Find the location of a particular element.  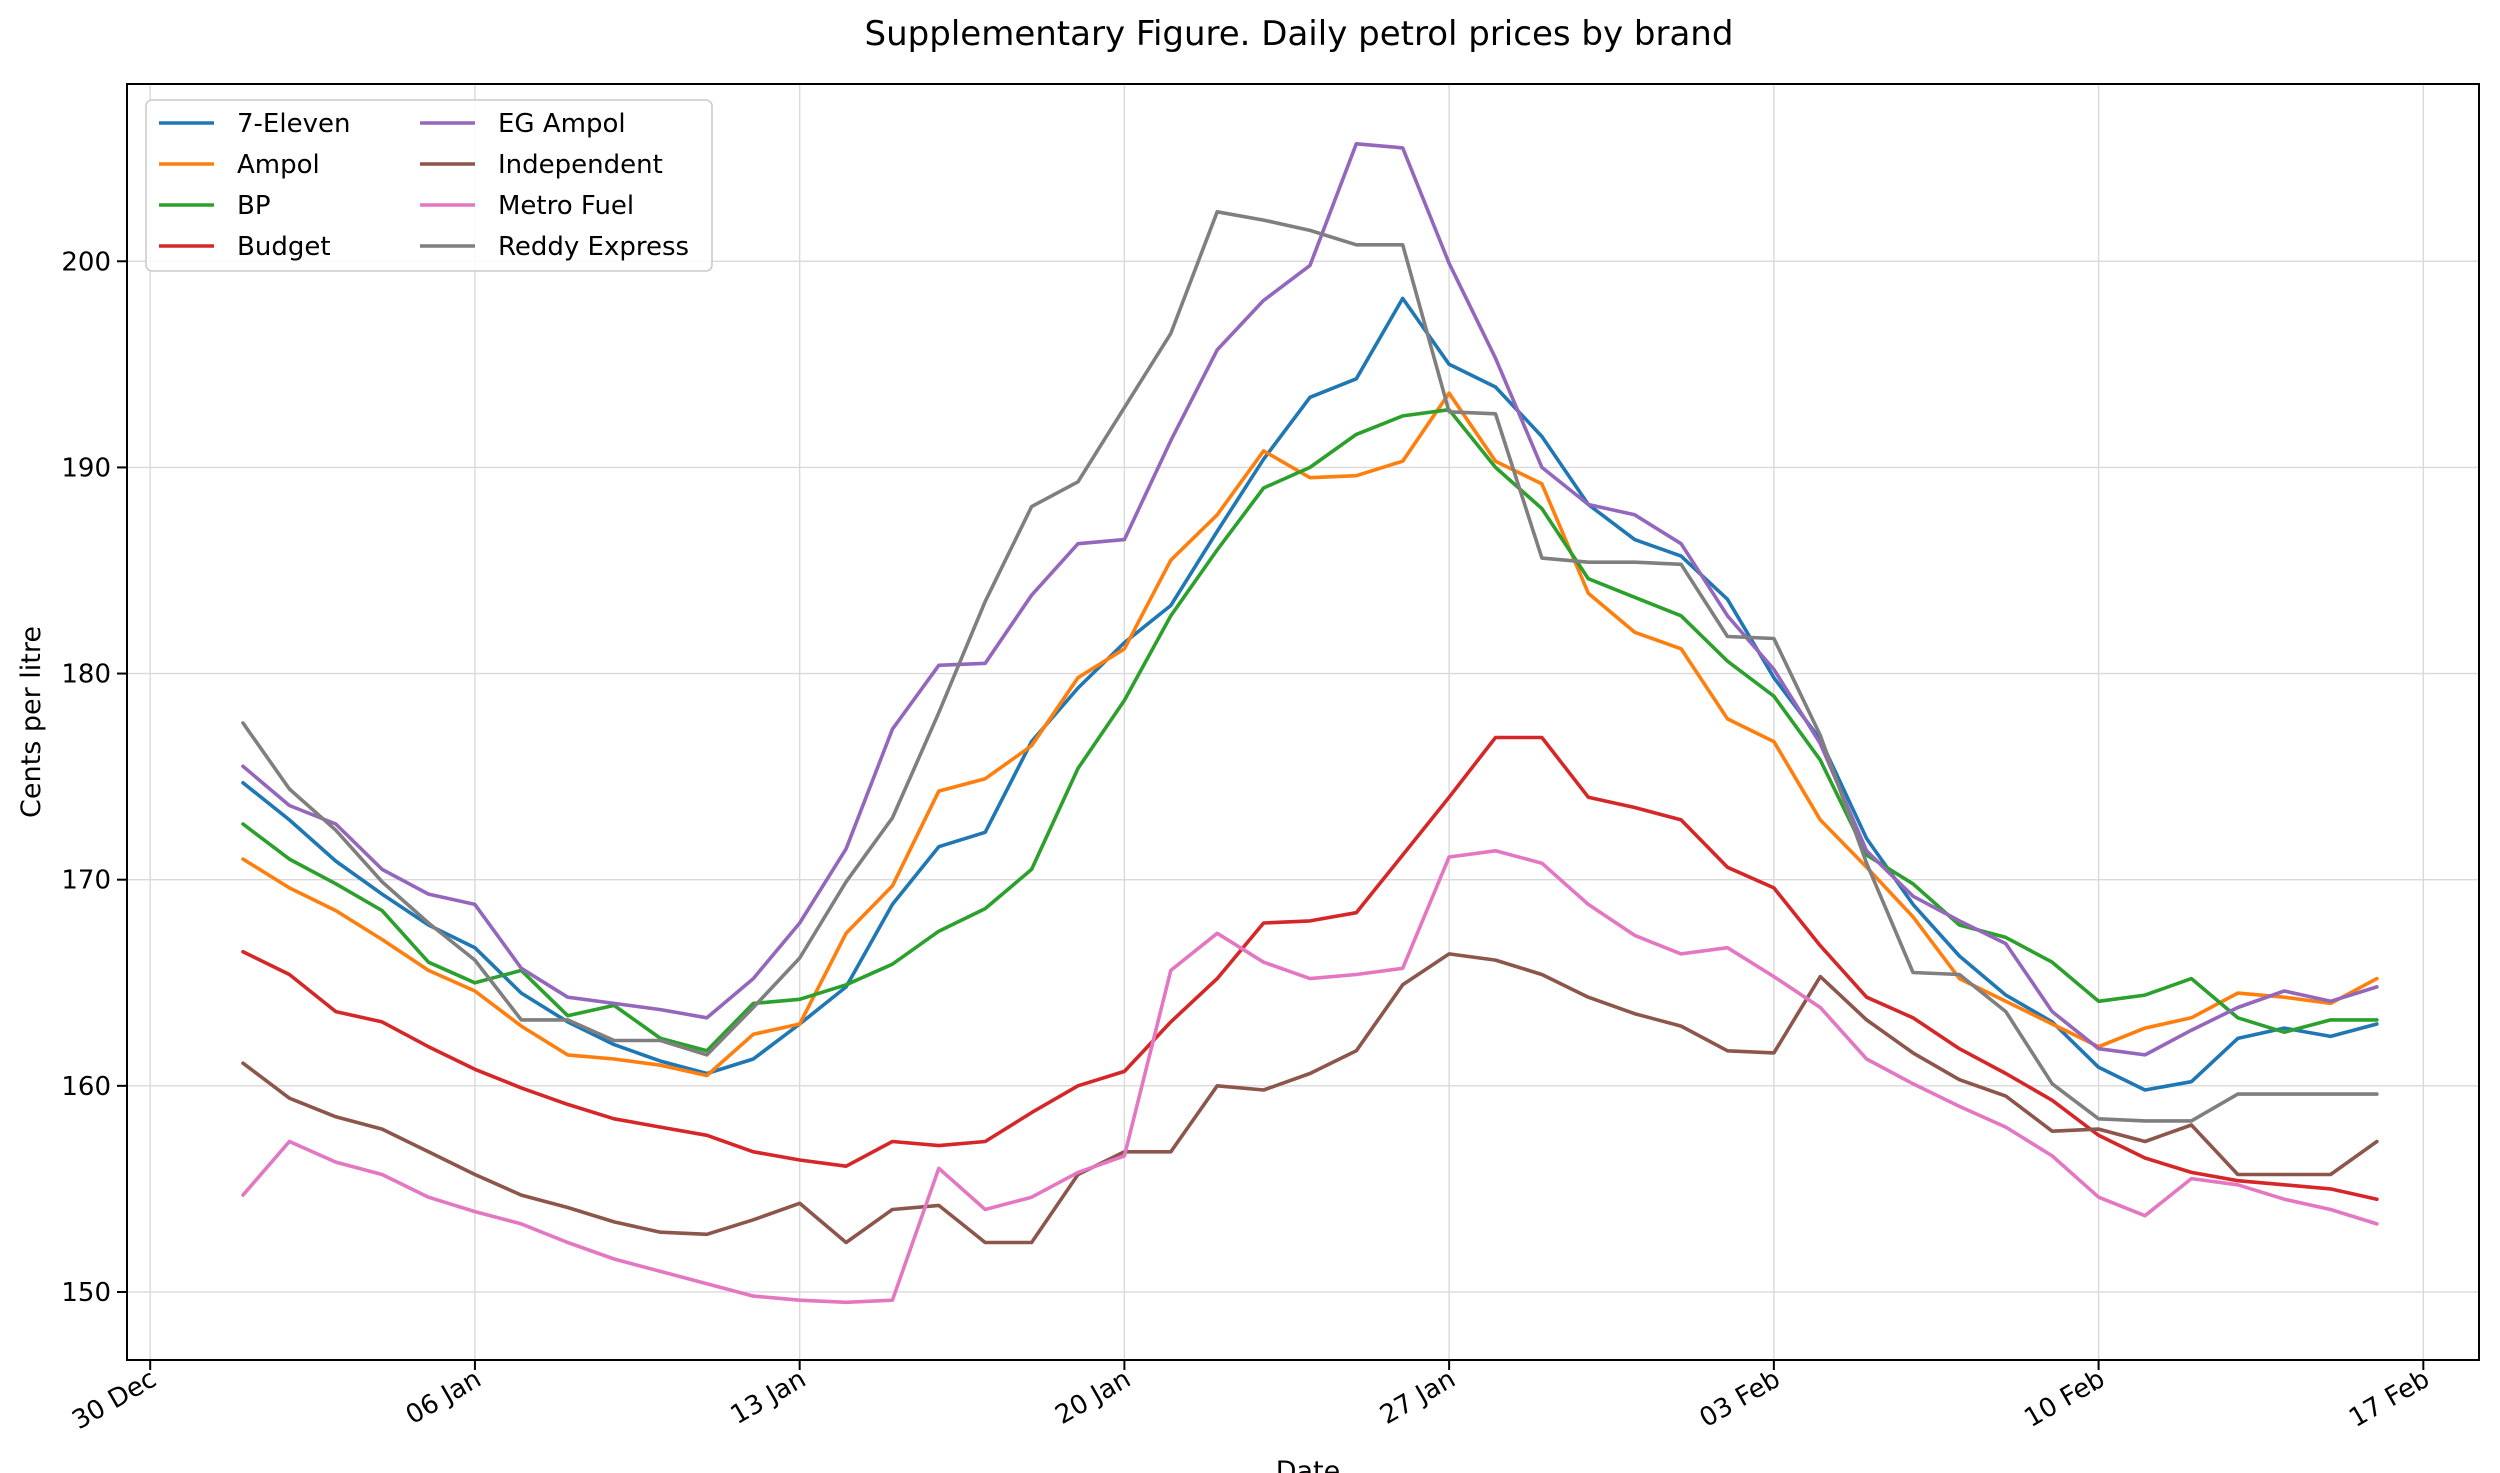

y-tick-label: 170 is located at coordinates (86, 881).